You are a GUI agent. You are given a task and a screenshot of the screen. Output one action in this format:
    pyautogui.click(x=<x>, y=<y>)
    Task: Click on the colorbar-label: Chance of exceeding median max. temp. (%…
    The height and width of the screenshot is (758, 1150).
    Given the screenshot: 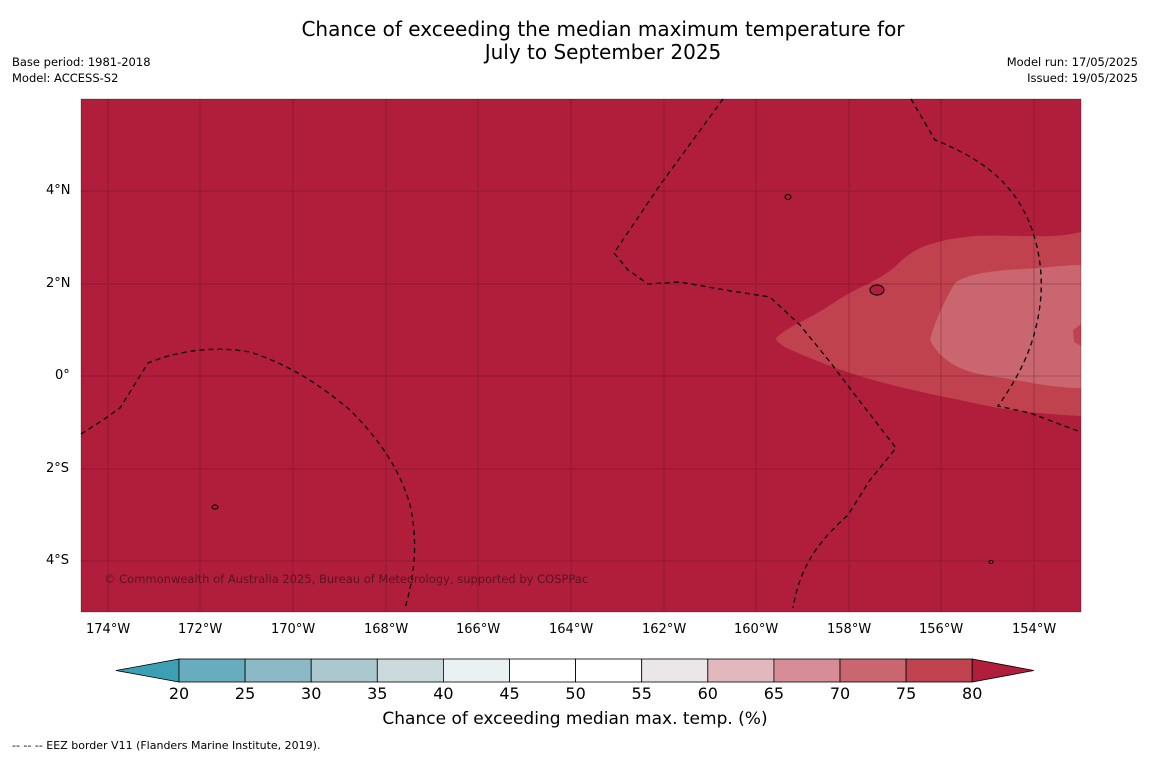 What is the action you would take?
    pyautogui.click(x=575, y=719)
    